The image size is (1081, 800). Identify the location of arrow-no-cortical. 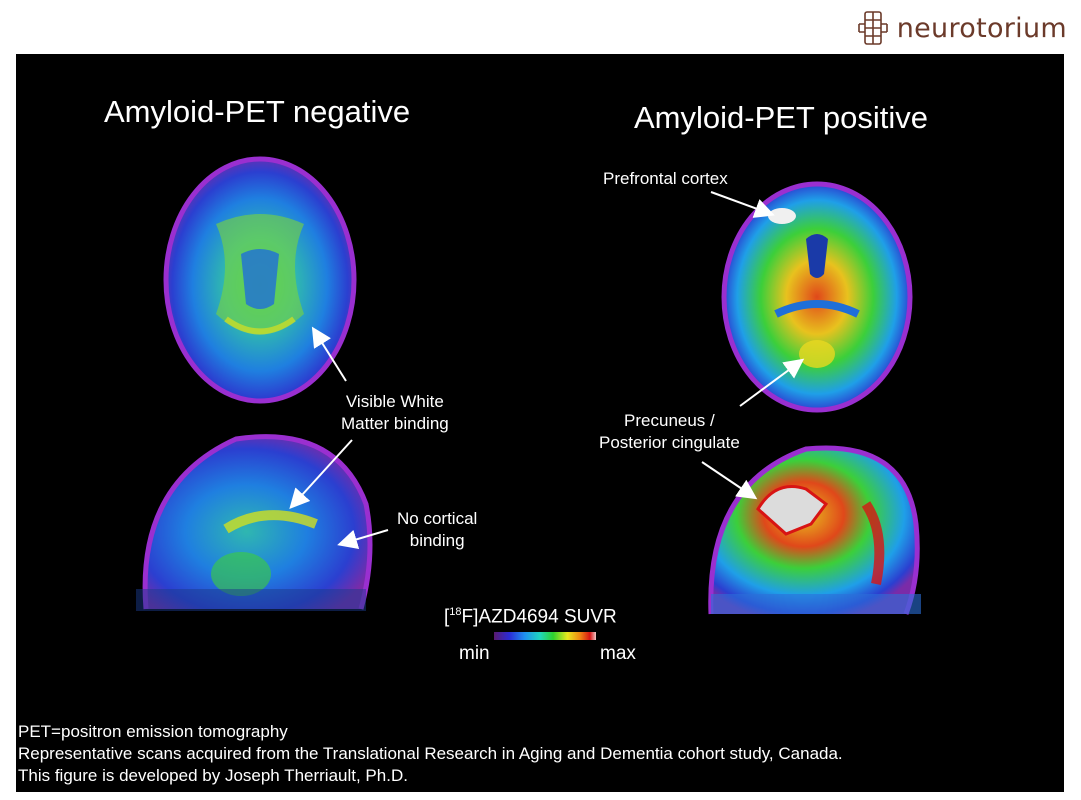
(363, 539).